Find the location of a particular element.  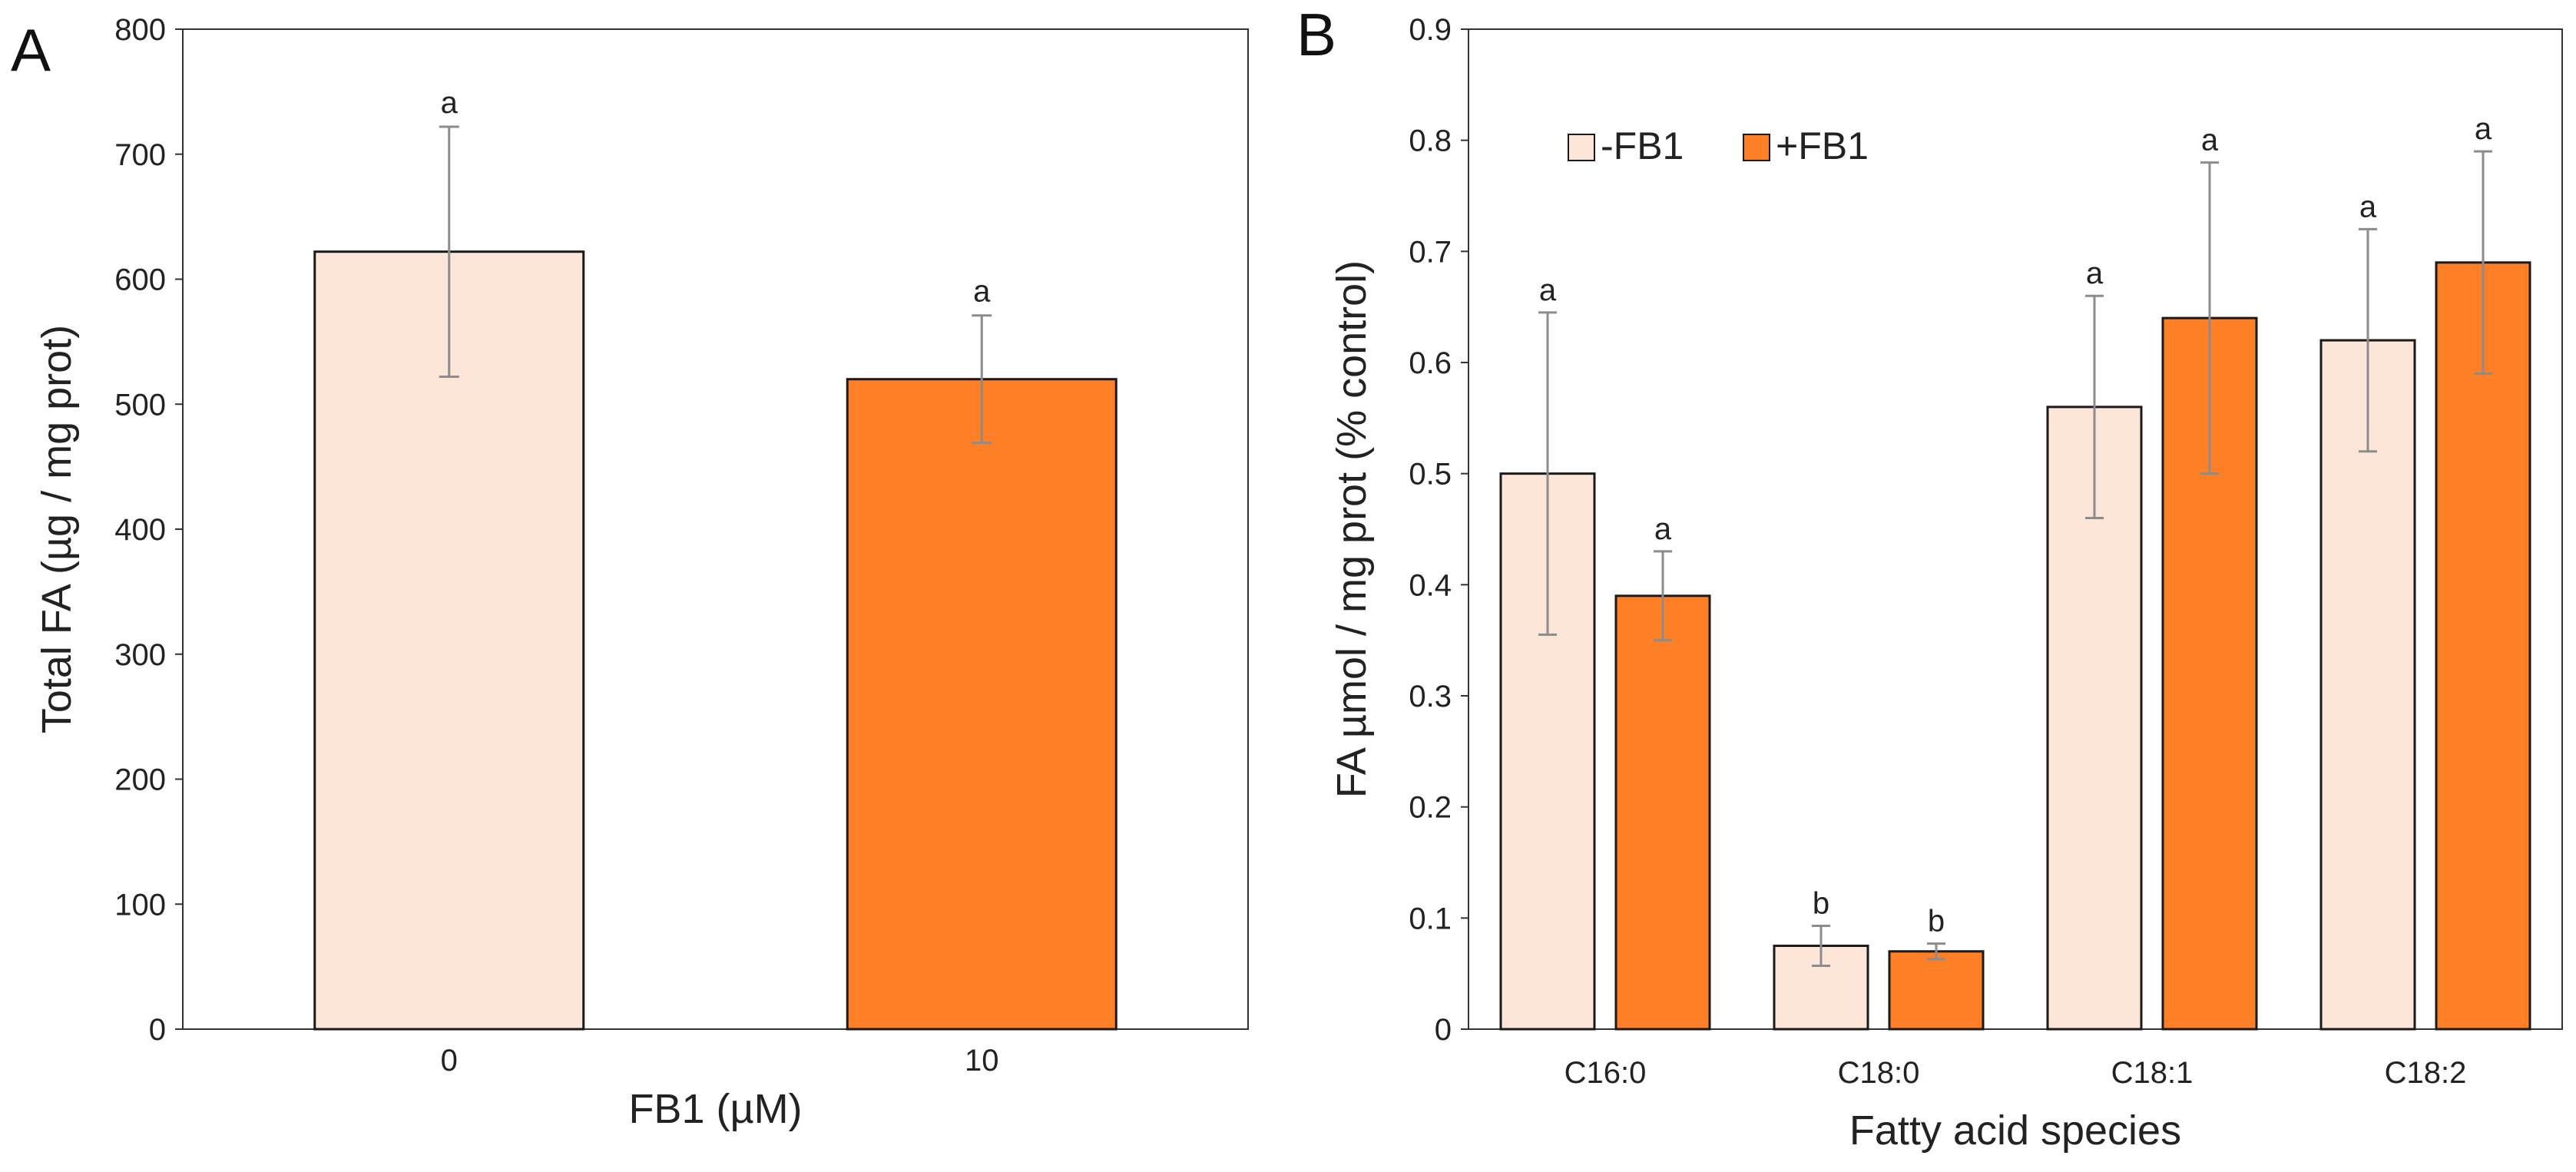

chart-b-y-tick-label: 0.6 is located at coordinates (1431, 363).